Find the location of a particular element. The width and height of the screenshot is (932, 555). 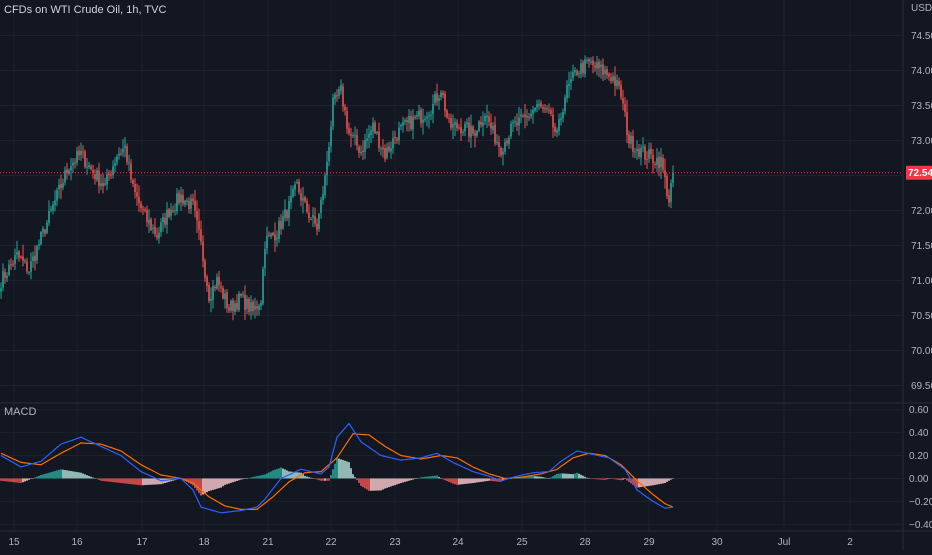

macd-axis: 0.60 0.40 0.20 0.00 −0.20 −0.40 is located at coordinates (920, 468).